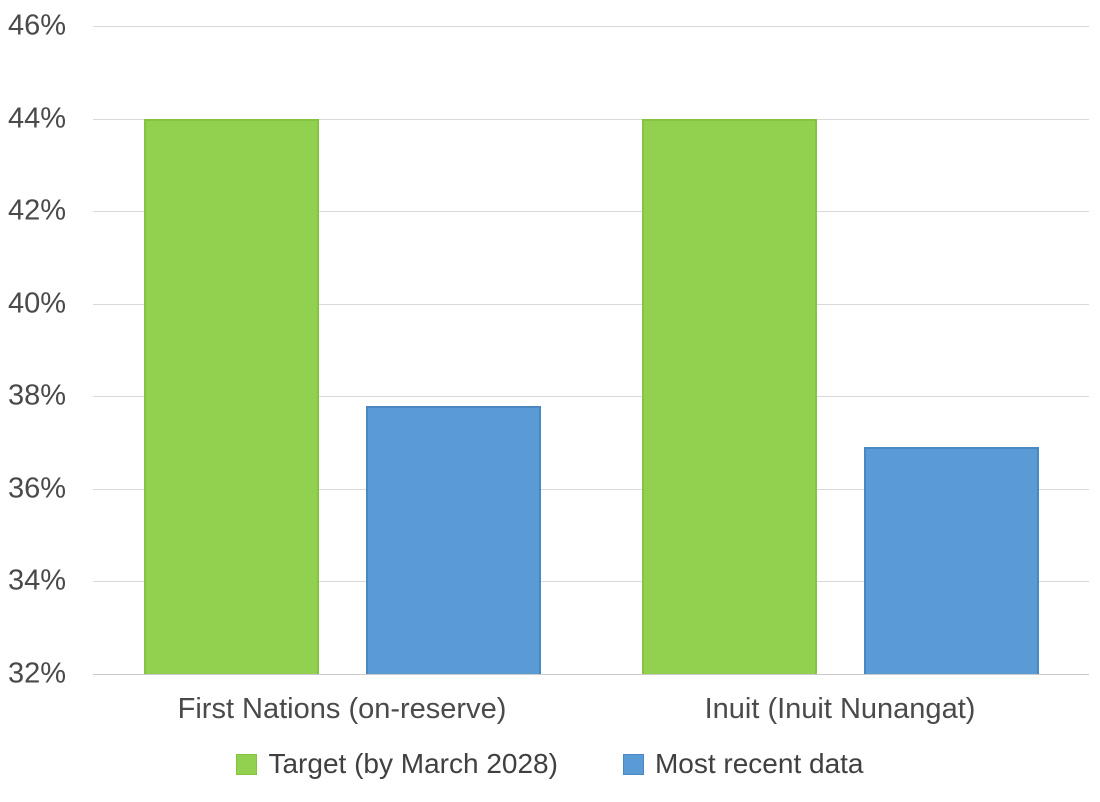  Describe the element at coordinates (36, 25) in the screenshot. I see `y-tick-label-46: 46%` at that location.